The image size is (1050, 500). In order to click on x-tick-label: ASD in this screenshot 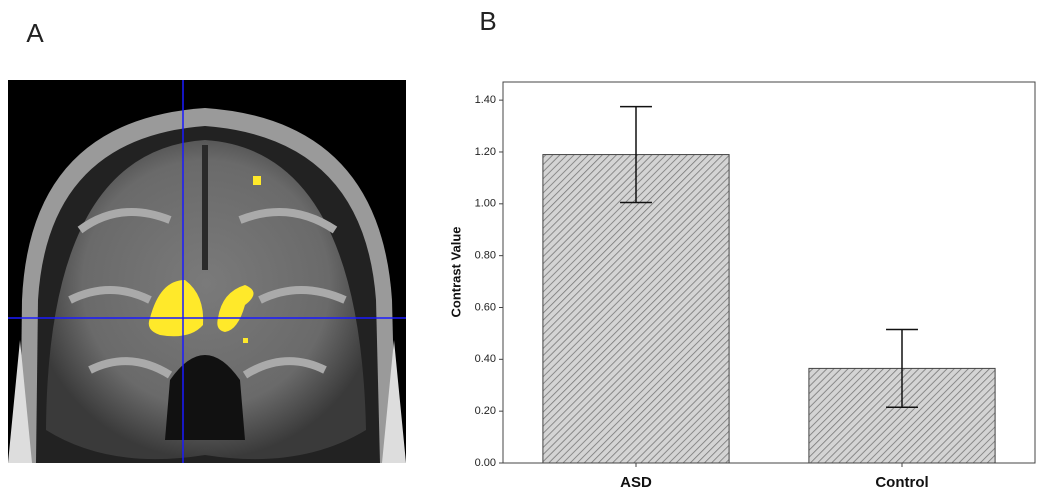, I will do `click(636, 482)`.